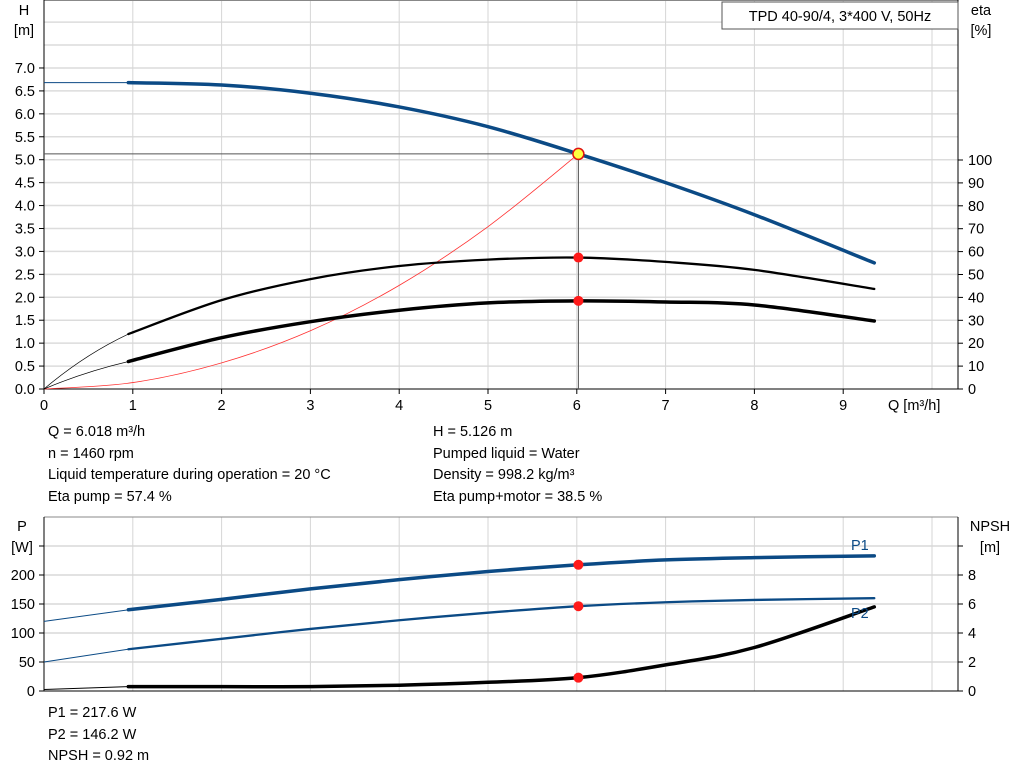  I want to click on y-tick-label: 4.0, so click(25, 207).